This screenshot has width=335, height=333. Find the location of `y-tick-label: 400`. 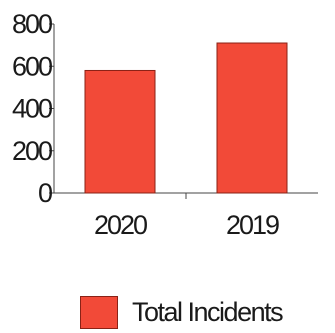

y-tick-label: 400 is located at coordinates (32, 109).